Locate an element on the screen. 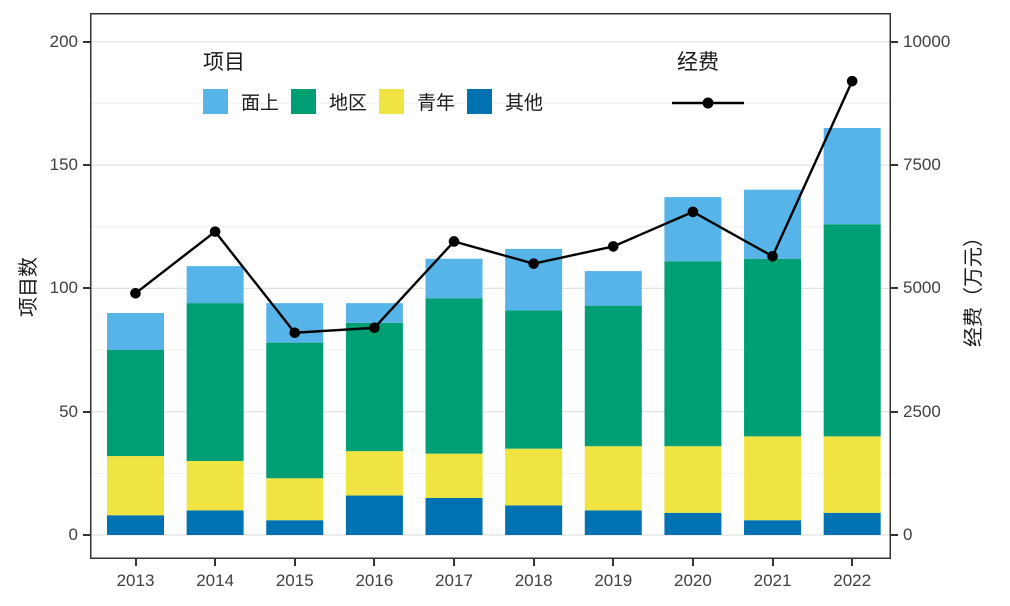 The image size is (1010, 606). funding-point-2022 is located at coordinates (852, 81).